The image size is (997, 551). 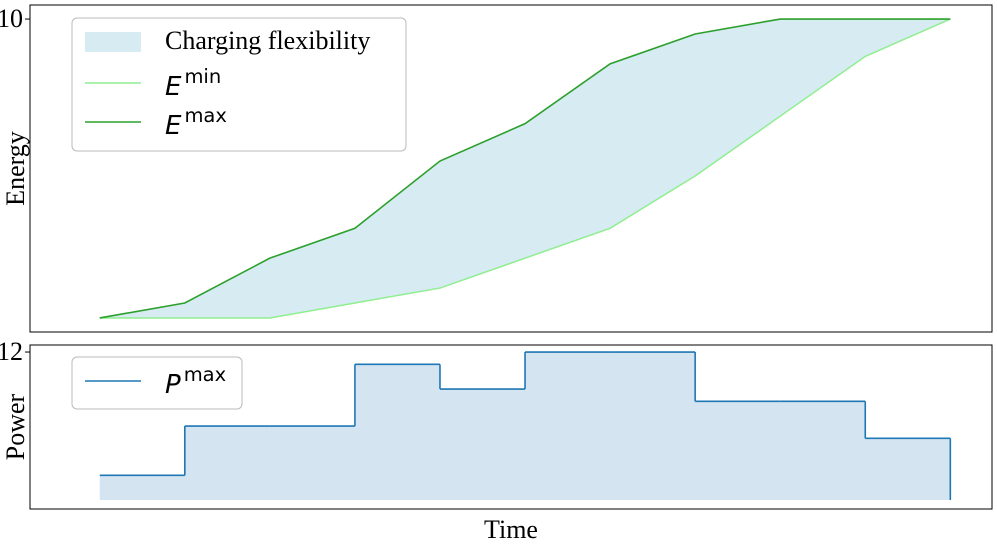 I want to click on legend-label: Charging flexibility, so click(x=267, y=40).